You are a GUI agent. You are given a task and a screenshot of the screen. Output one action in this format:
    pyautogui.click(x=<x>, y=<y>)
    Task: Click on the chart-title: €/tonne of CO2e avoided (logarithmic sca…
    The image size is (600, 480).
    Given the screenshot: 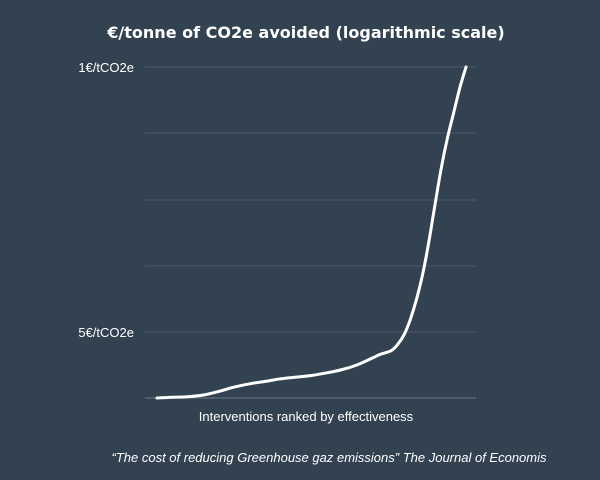 What is the action you would take?
    pyautogui.click(x=305, y=32)
    